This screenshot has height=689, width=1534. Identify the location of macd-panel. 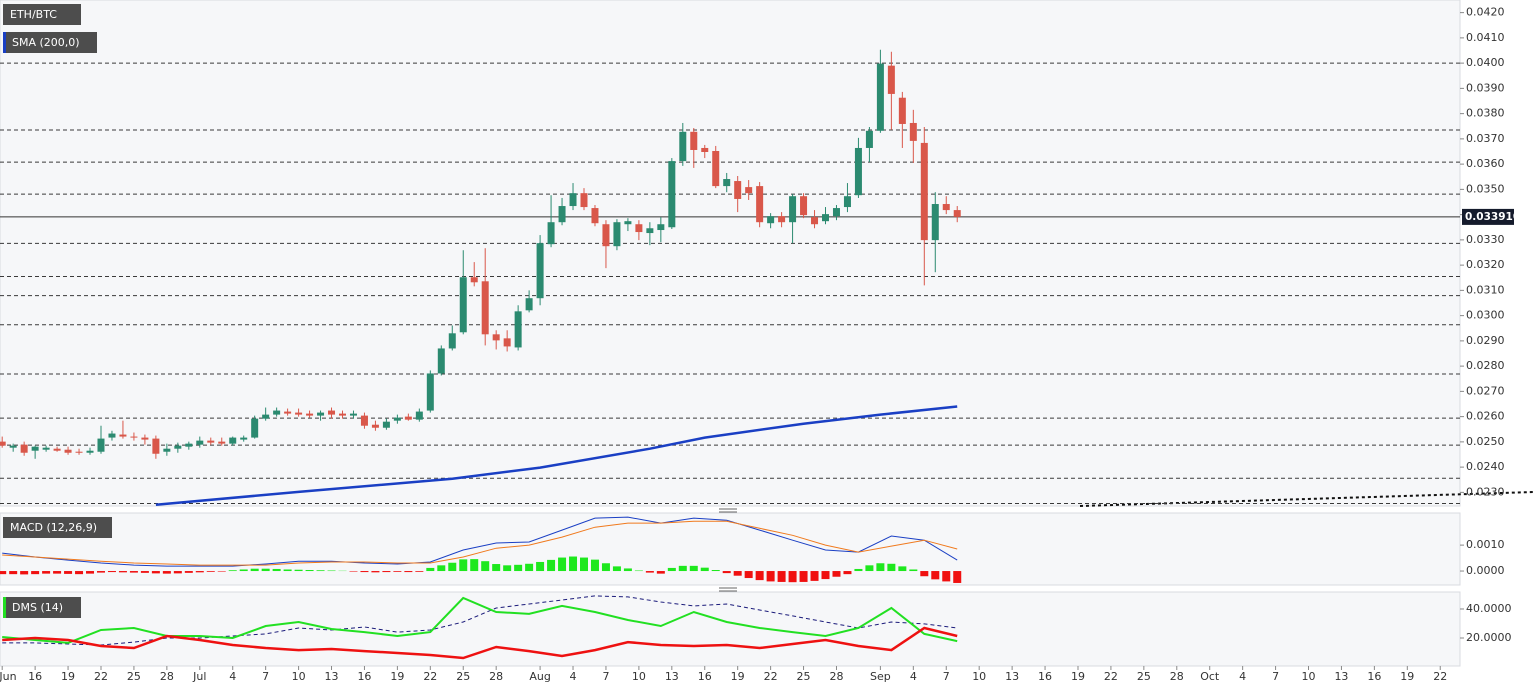
(730, 549).